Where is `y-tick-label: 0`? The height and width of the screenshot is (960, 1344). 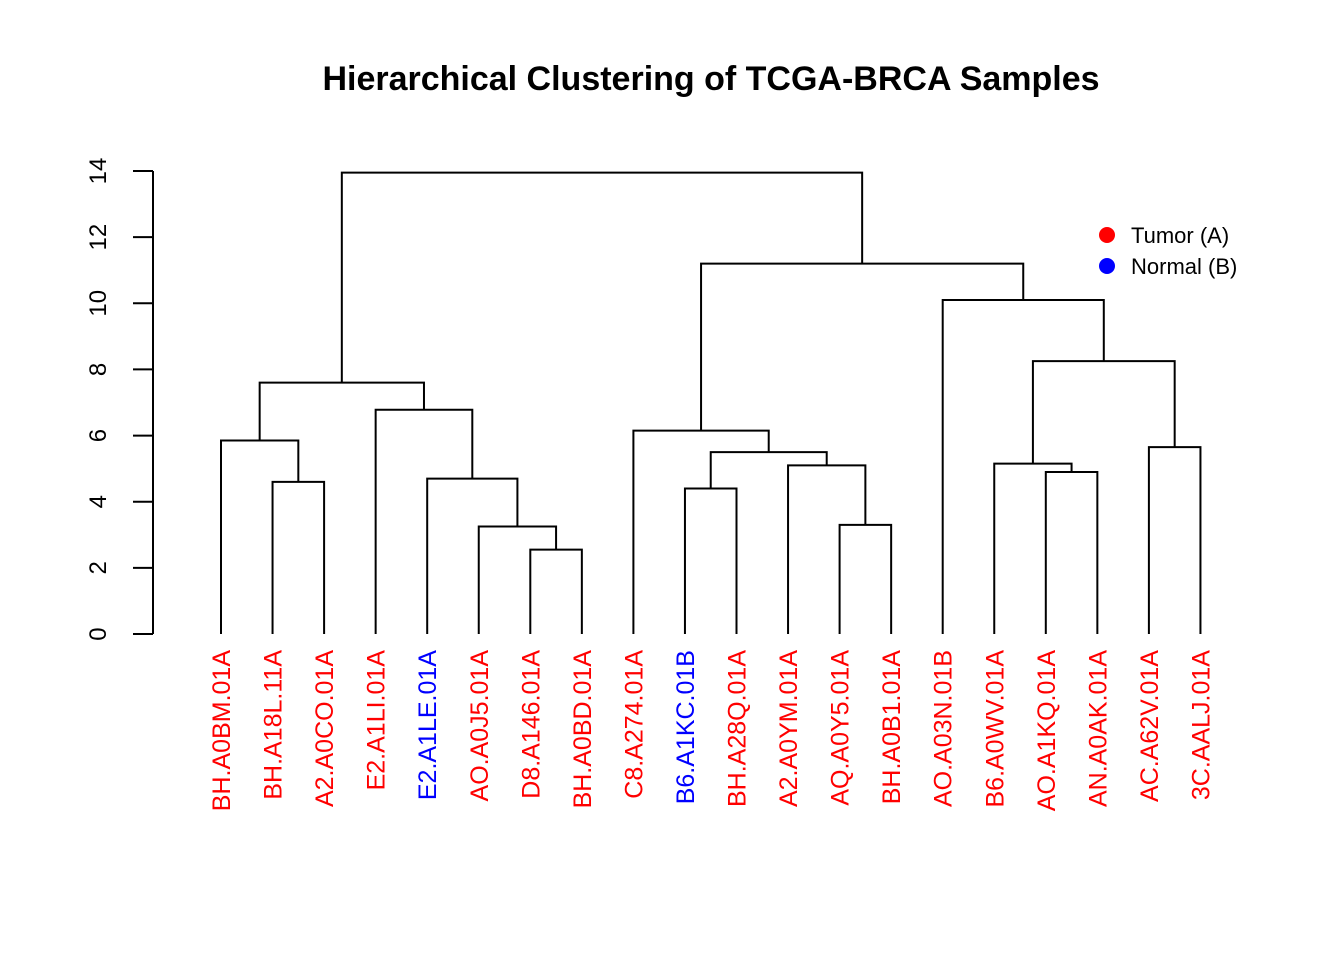 y-tick-label: 0 is located at coordinates (98, 633).